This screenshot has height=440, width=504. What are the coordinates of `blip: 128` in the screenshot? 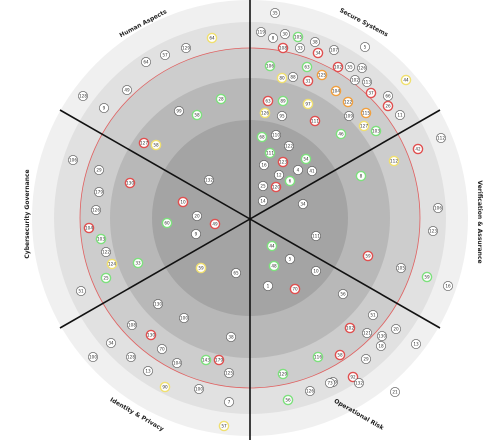 It's located at (83, 96).